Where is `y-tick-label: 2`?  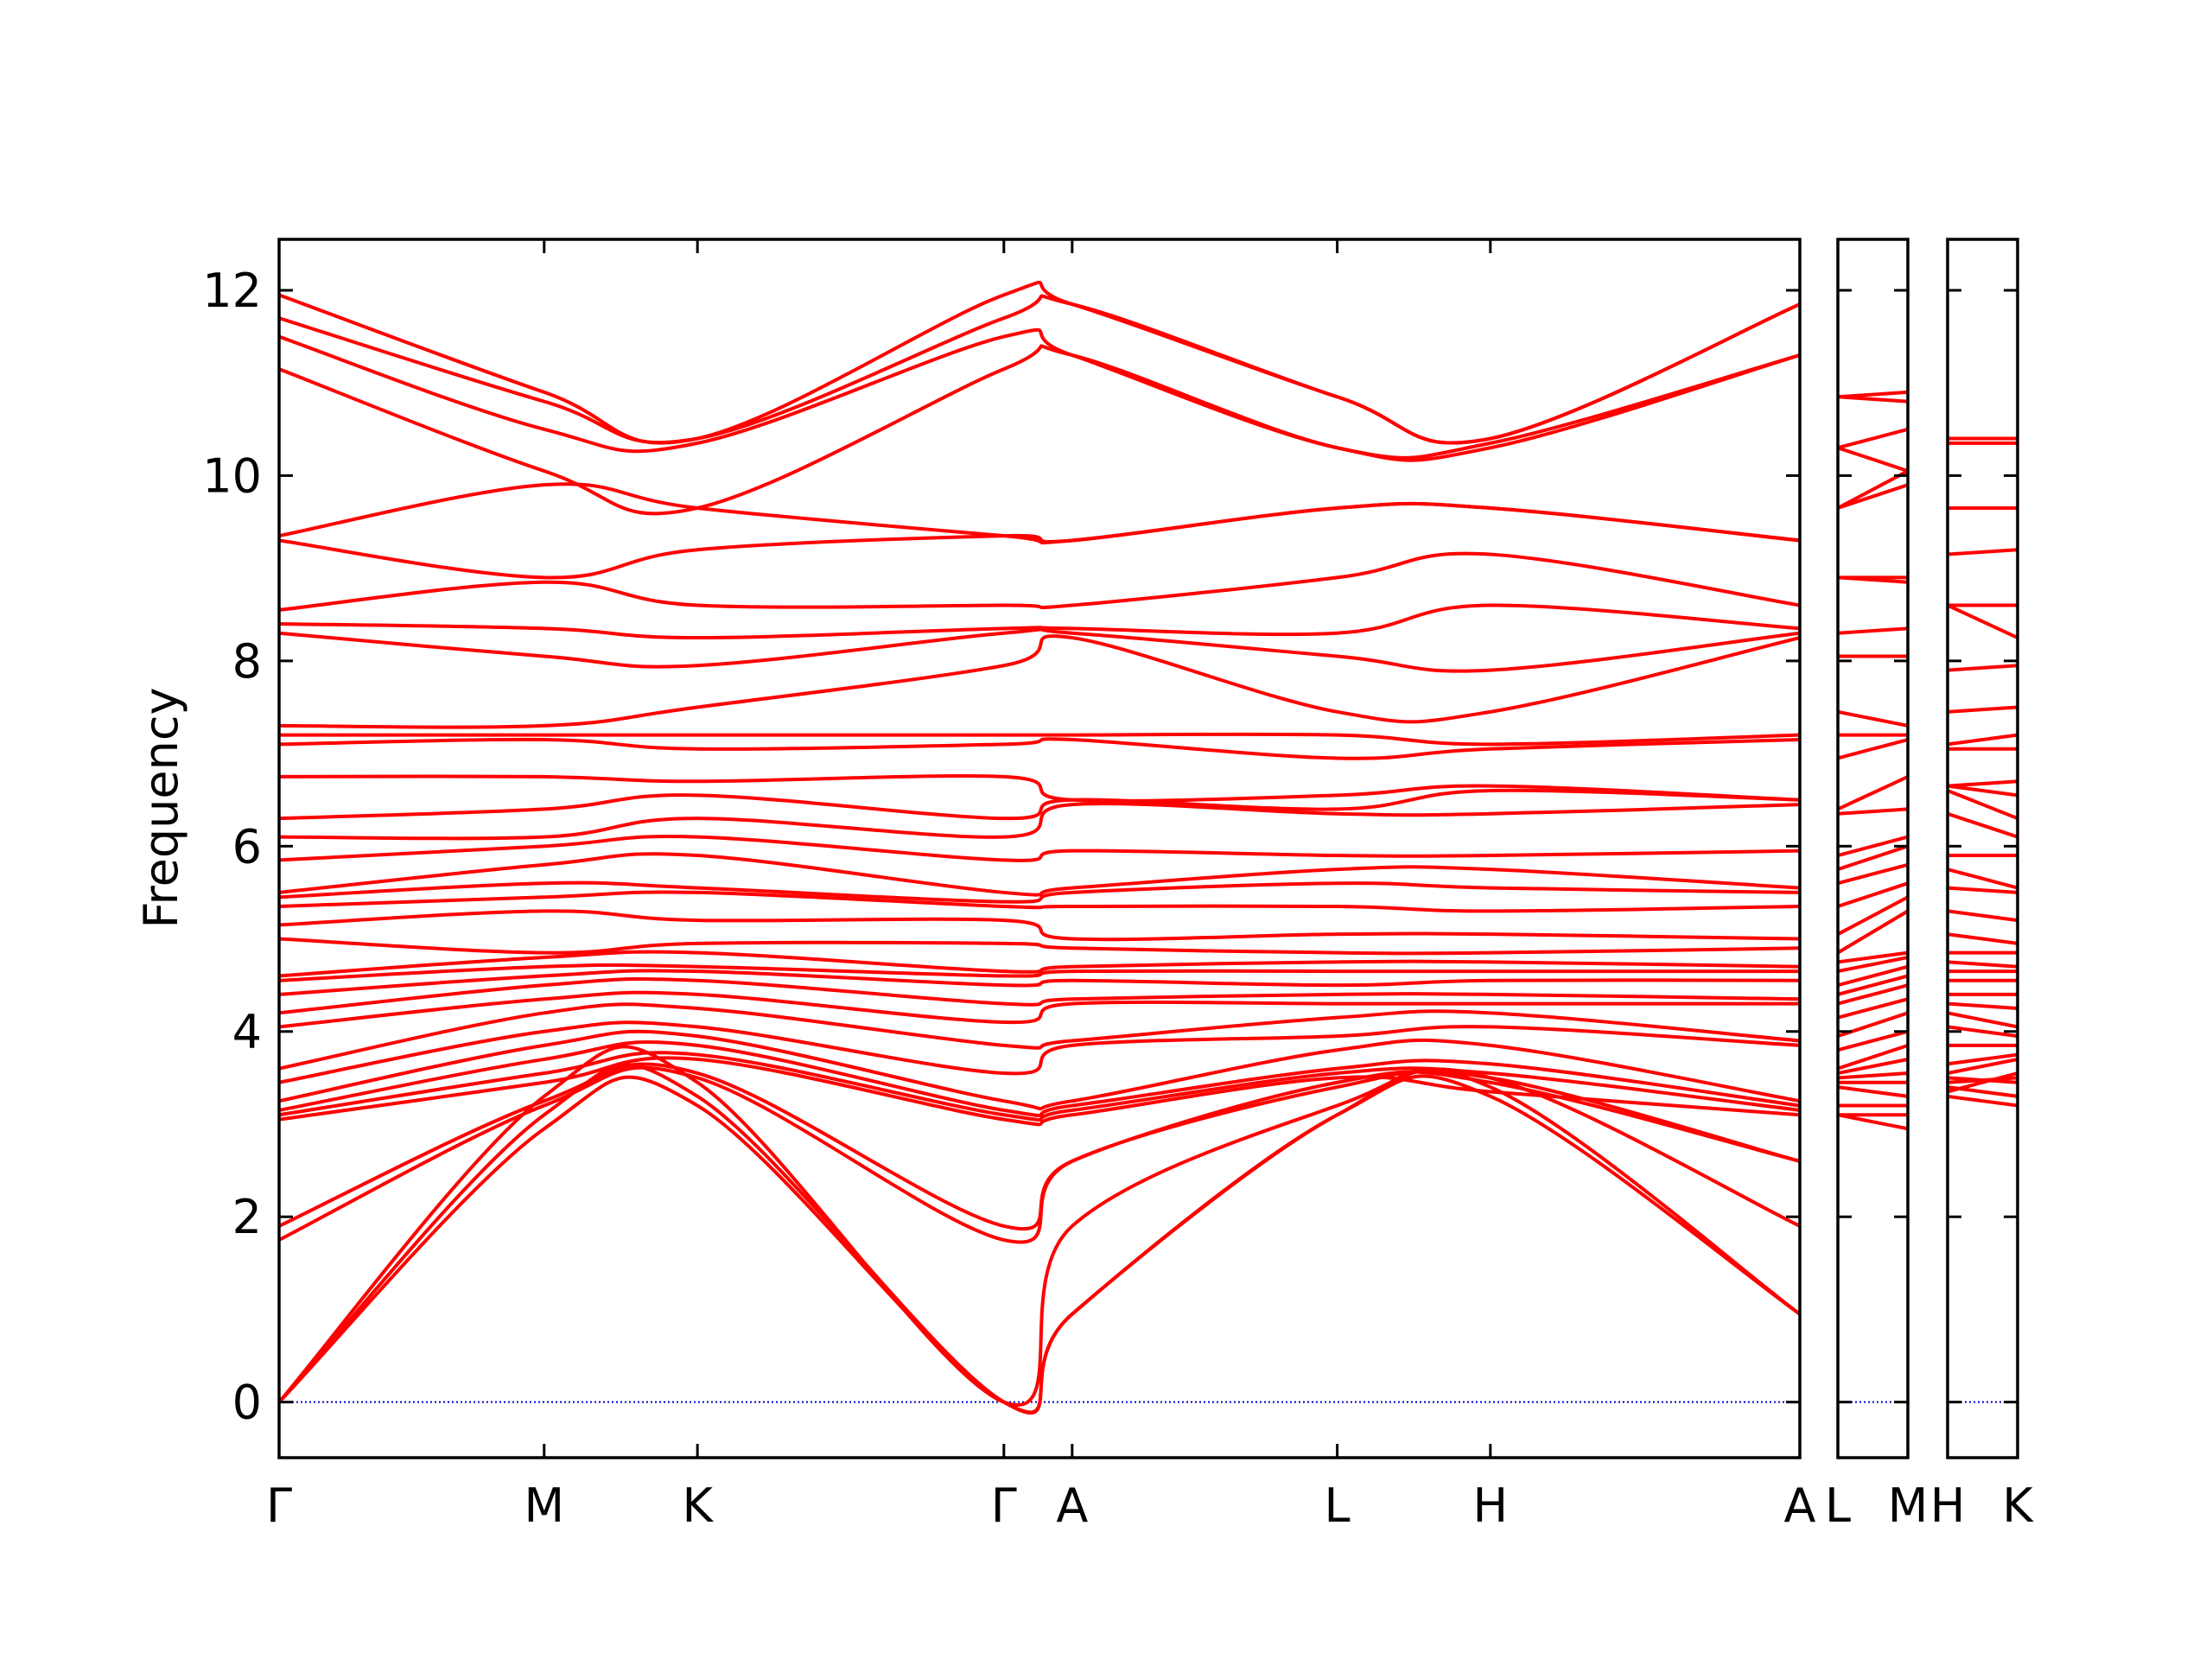 y-tick-label: 2 is located at coordinates (247, 1217).